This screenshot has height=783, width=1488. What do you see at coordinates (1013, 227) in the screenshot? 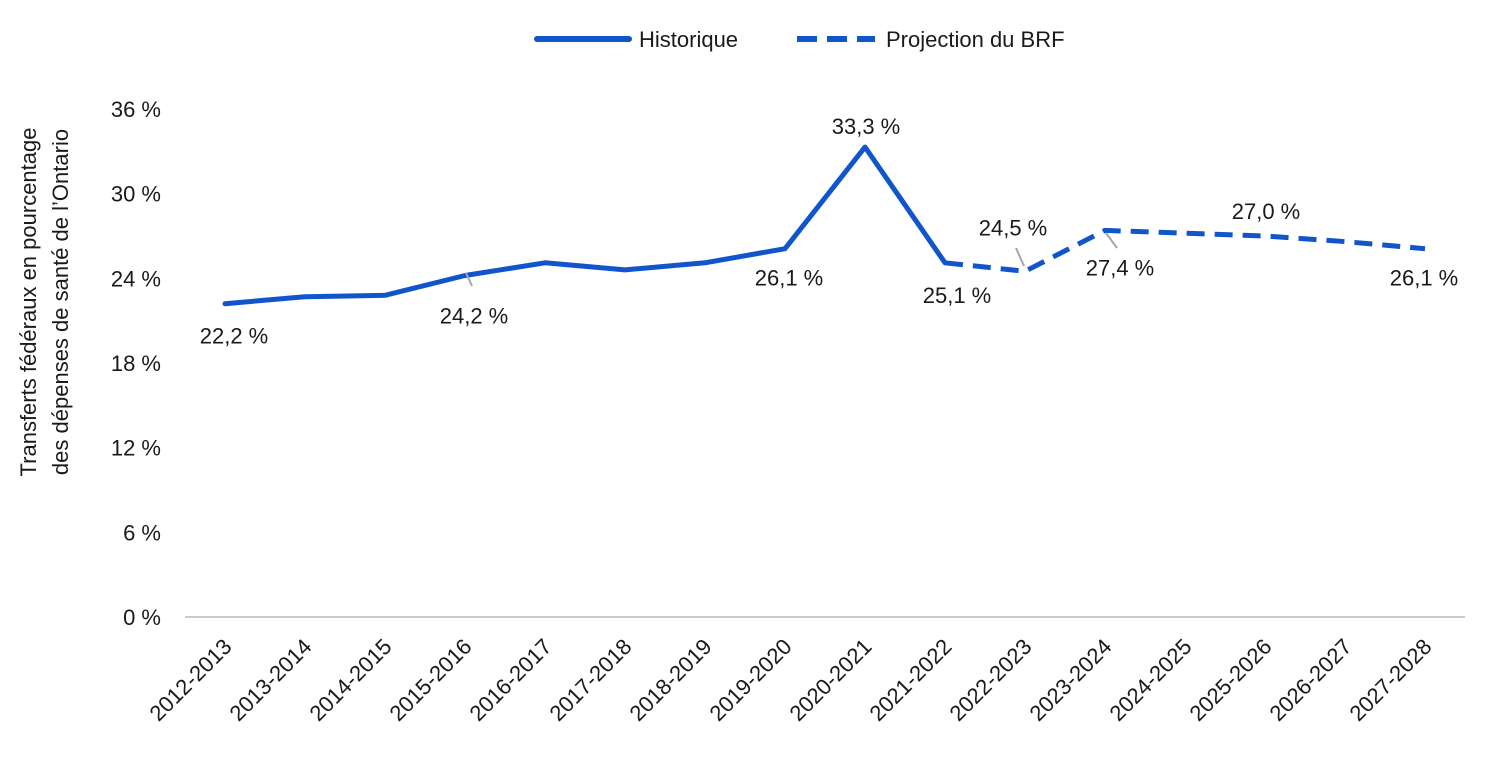
I see `data-label: 24,5 %` at bounding box center [1013, 227].